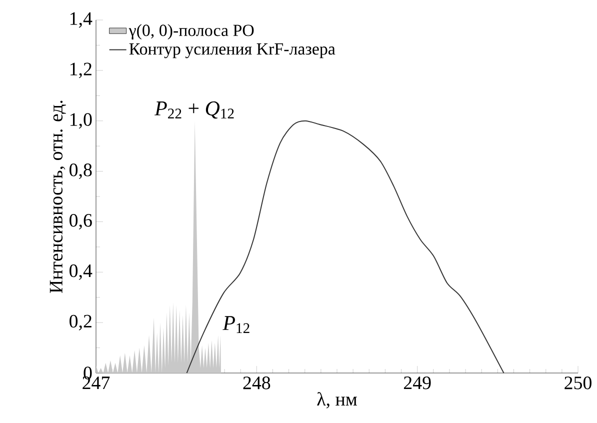 This screenshot has width=597, height=423. What do you see at coordinates (81, 70) in the screenshot?
I see `y-tick-label: 1,2` at bounding box center [81, 70].